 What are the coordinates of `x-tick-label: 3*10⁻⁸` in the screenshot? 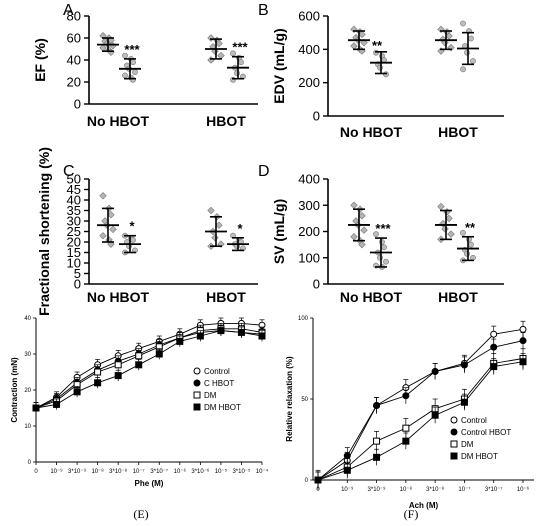 It's located at (435, 489).